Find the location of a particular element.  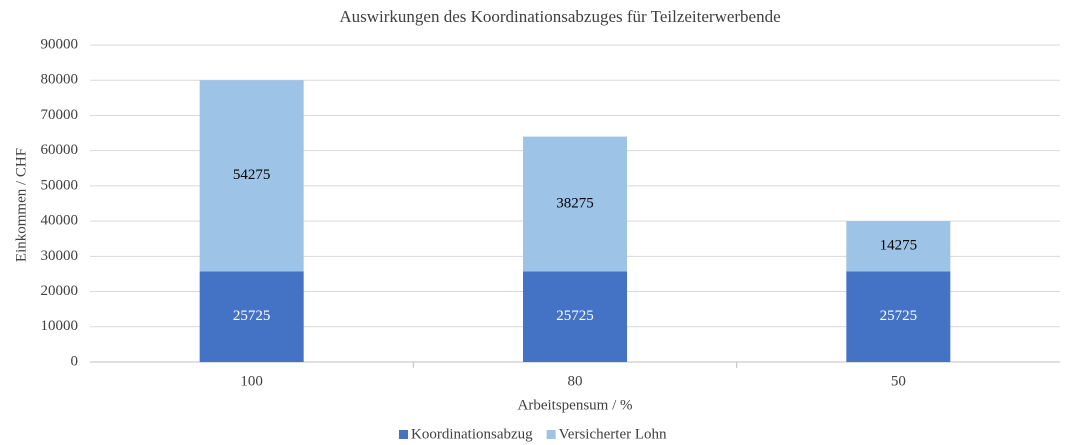

y-tick-label: 90000 is located at coordinates (60, 44).